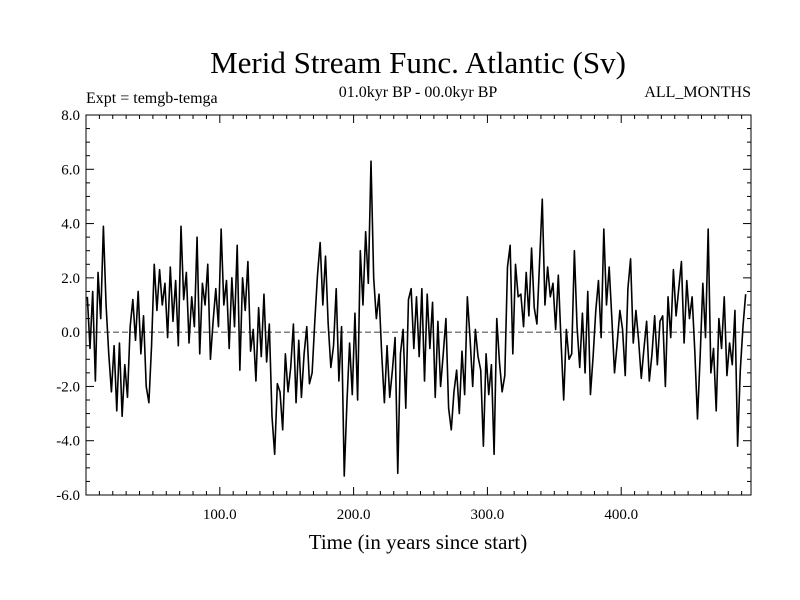  I want to click on x-tick-label: 200.0, so click(354, 515).